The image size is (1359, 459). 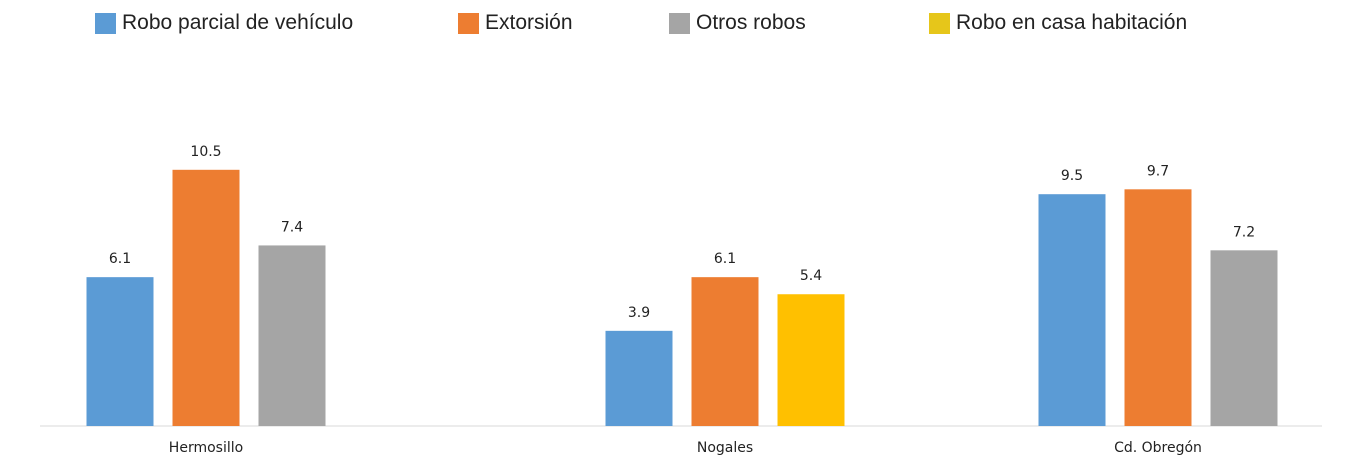 I want to click on bar-cd-obregon-extorsion, so click(x=1158, y=307).